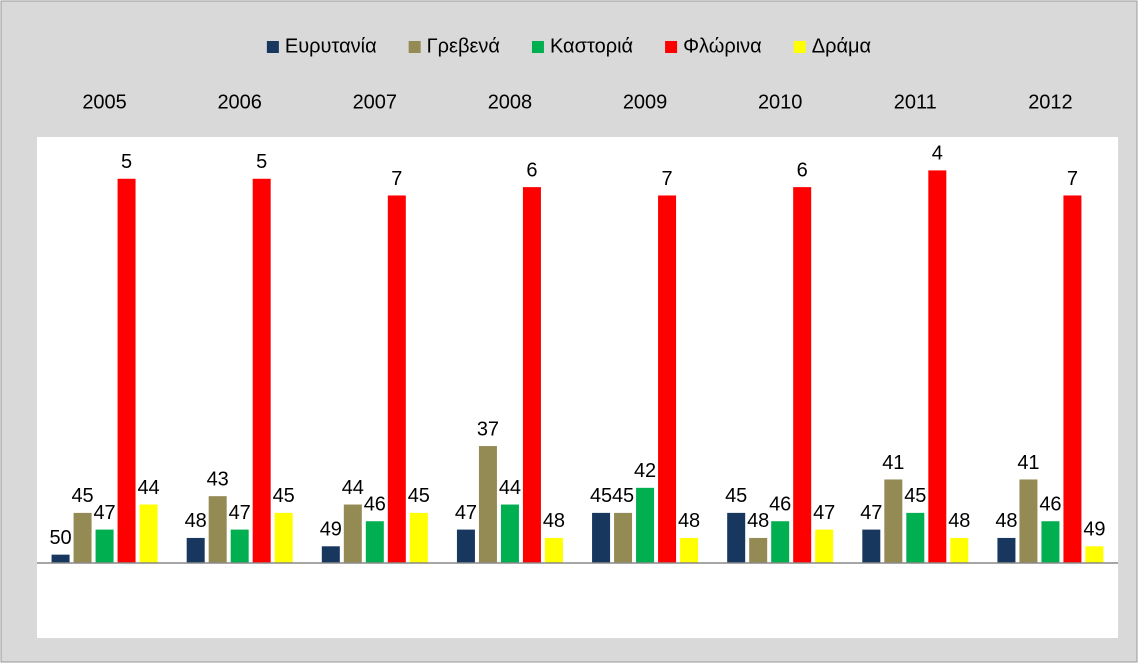 Image resolution: width=1138 pixels, height=663 pixels. What do you see at coordinates (104, 102) in the screenshot?
I see `x-tick-label: 2005` at bounding box center [104, 102].